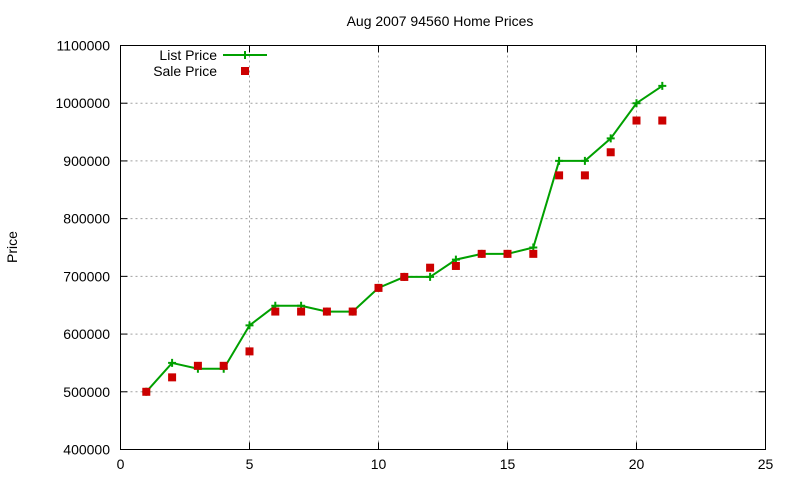 This screenshot has height=485, width=800. What do you see at coordinates (86, 334) in the screenshot?
I see `y-tick-label: 600000` at bounding box center [86, 334].